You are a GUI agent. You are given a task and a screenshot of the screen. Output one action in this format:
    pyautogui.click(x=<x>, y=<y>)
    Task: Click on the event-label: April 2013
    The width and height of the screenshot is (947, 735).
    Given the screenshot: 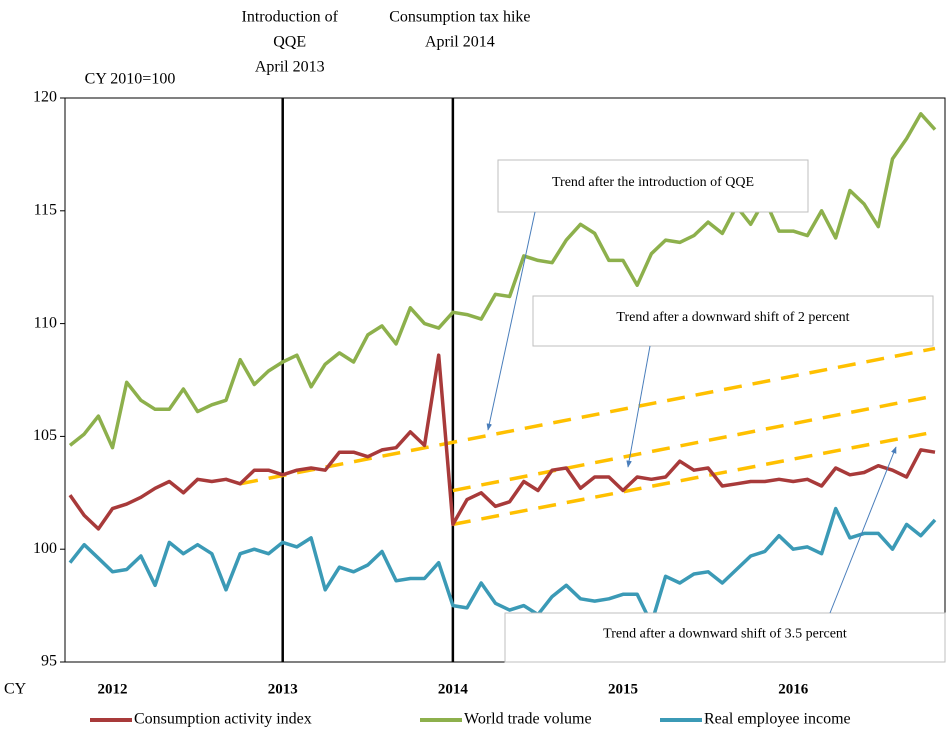 What is the action you would take?
    pyautogui.click(x=290, y=67)
    